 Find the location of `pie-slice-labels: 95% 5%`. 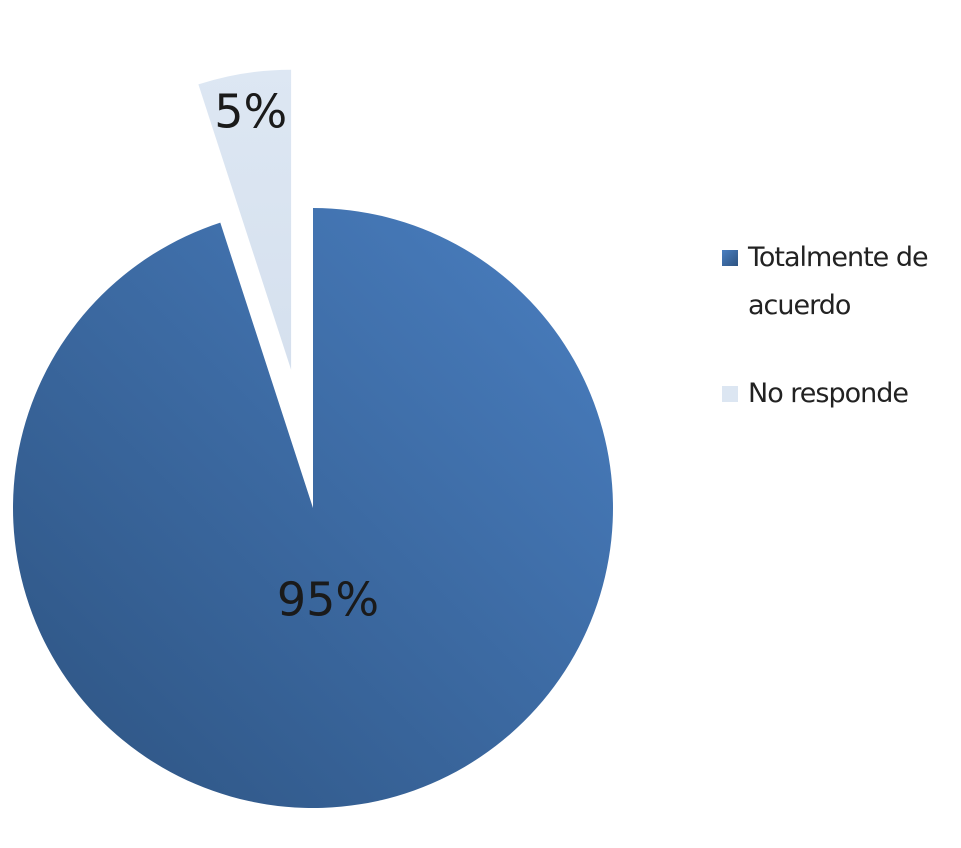

pie-slice-labels: 95% 5% is located at coordinates (296, 355).